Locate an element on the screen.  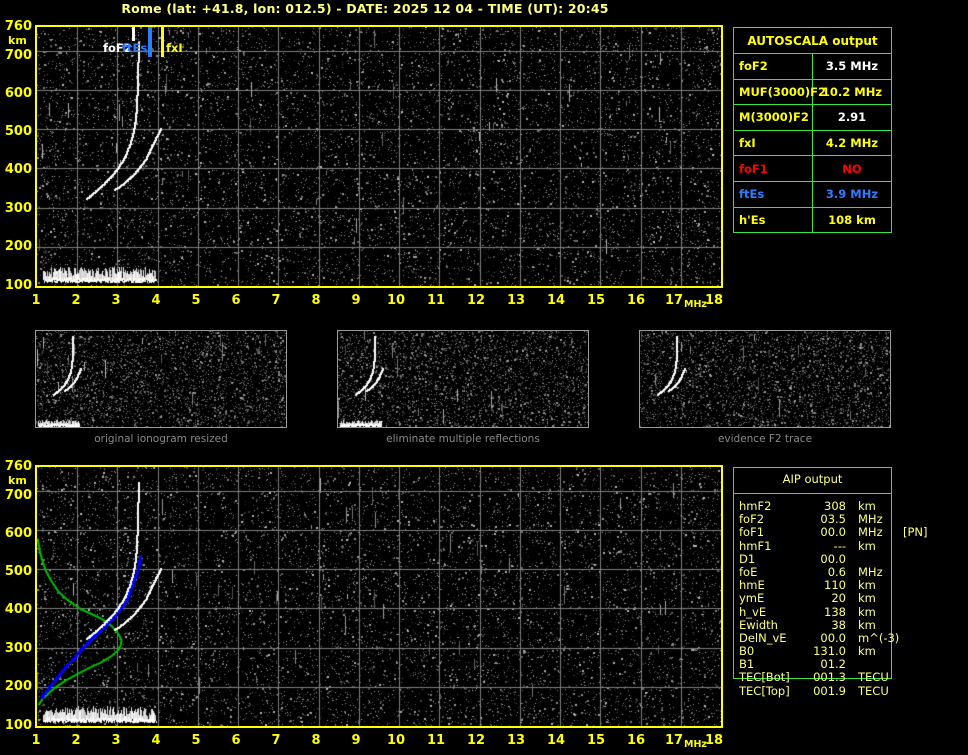
x-tick-18-bottom: 18 is located at coordinates (714, 740).